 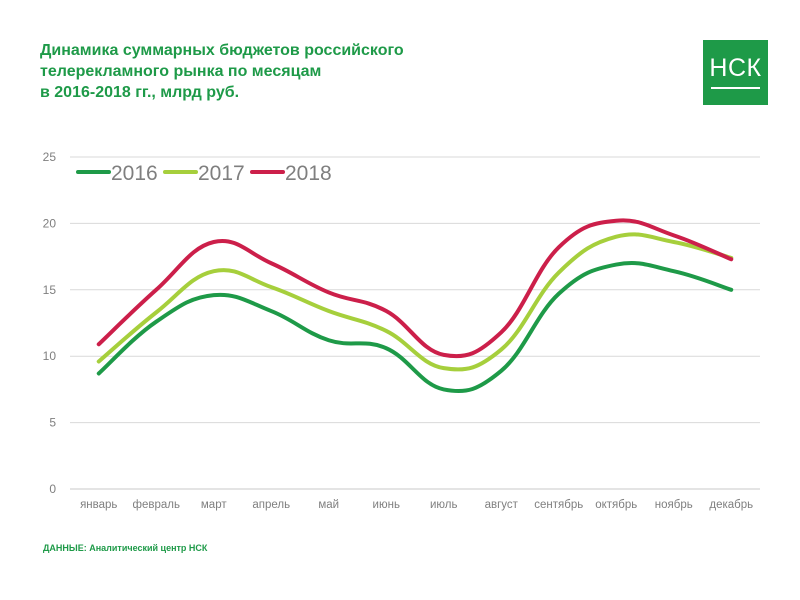 I want to click on y-tick-label: 5, so click(x=52, y=423).